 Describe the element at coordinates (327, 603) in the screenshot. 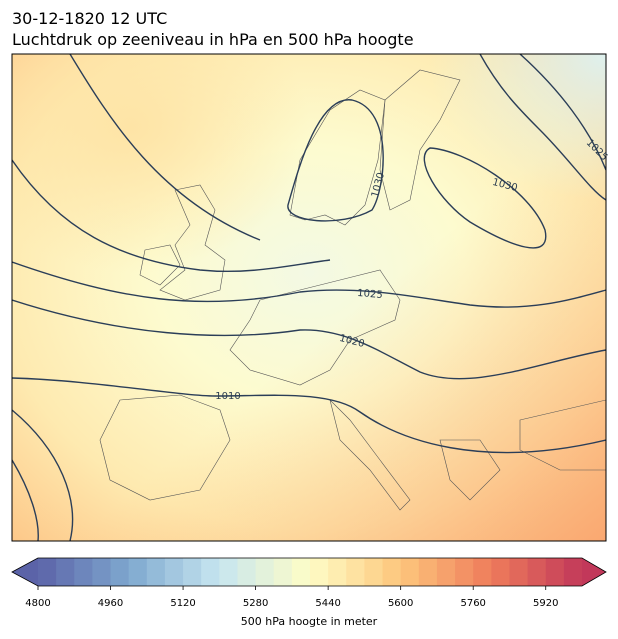

I see `colorbar-tick-label: 5440` at that location.